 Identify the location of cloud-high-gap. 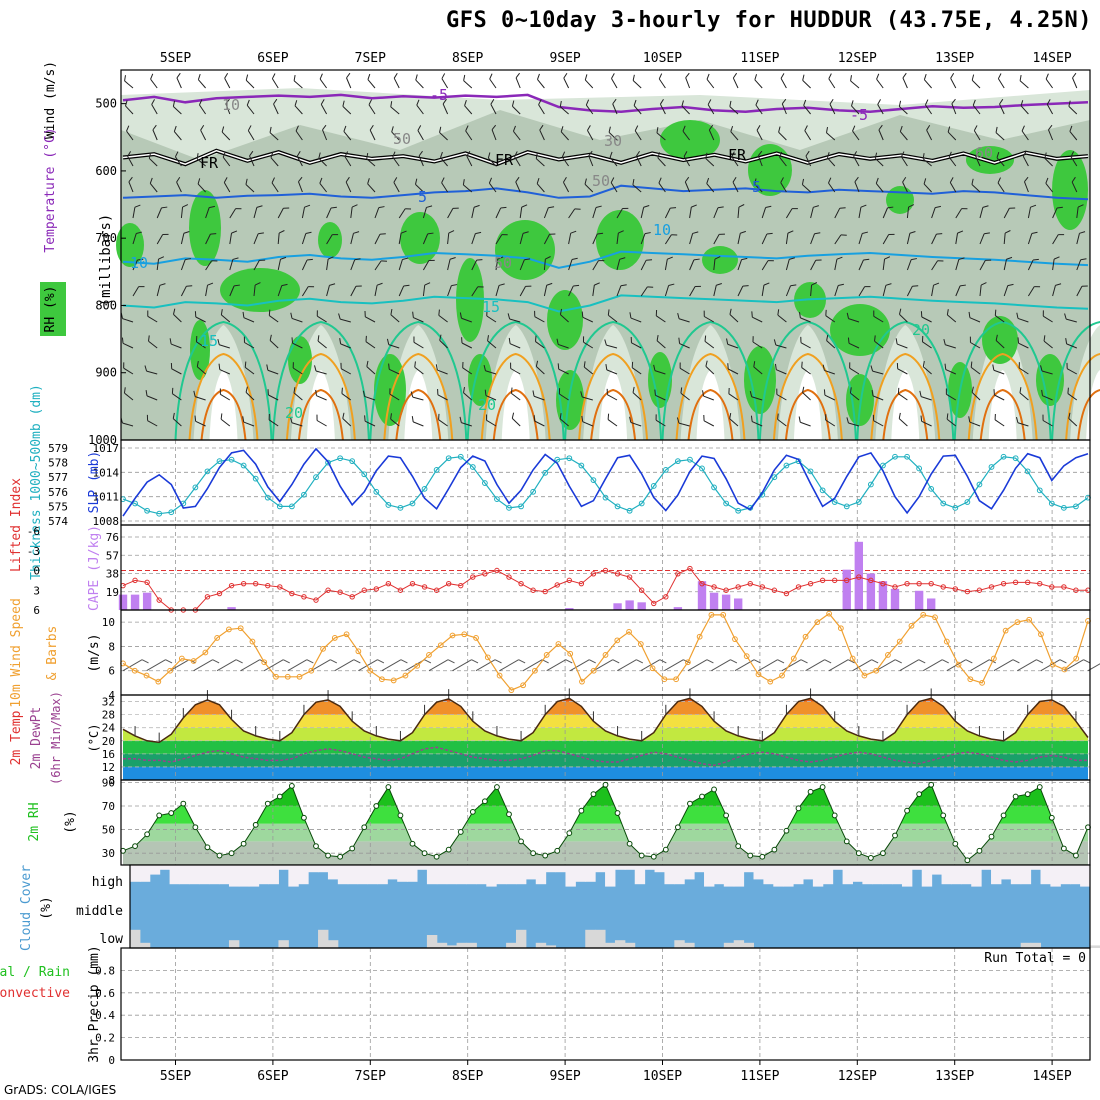
(224, 875).